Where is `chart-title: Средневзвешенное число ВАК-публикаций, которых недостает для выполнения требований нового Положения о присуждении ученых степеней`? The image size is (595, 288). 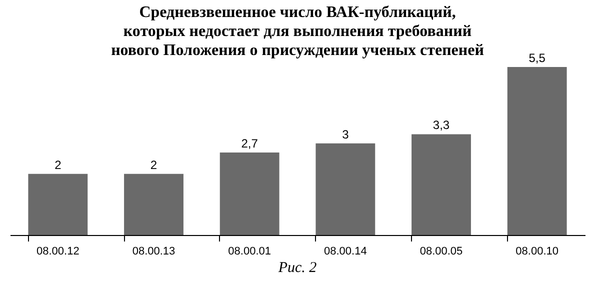 chart-title: Средневзвешенное число ВАК-публикаций, которых недостает для выполнения требований нового Положения о присуждении ученых степеней is located at coordinates (297, 31).